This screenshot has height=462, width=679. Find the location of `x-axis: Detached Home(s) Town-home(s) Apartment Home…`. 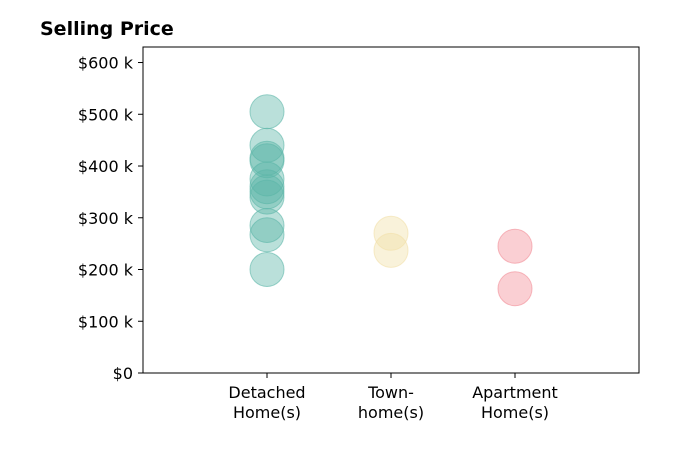

x-axis: Detached Home(s) Town-home(s) Apartment Home… is located at coordinates (393, 397).